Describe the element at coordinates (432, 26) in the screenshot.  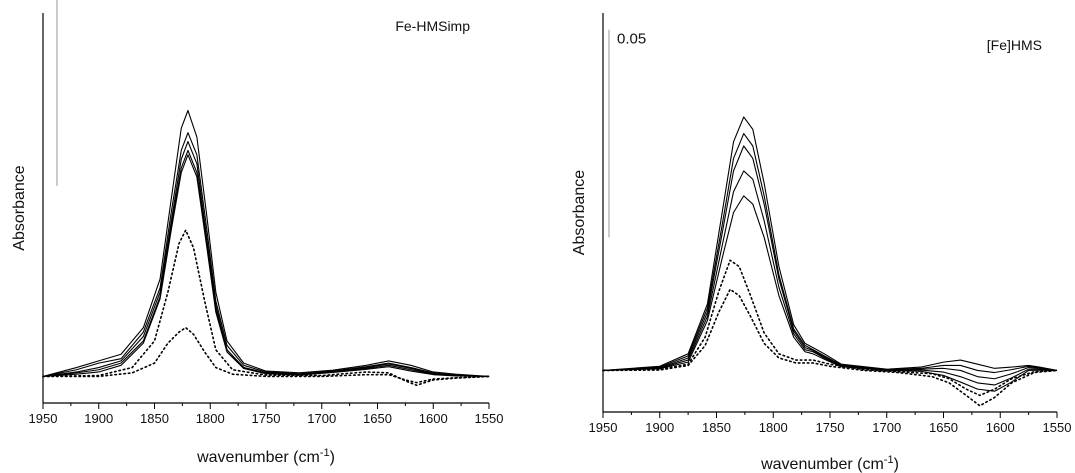
I see `panel-title: Fe-HMSimp` at that location.